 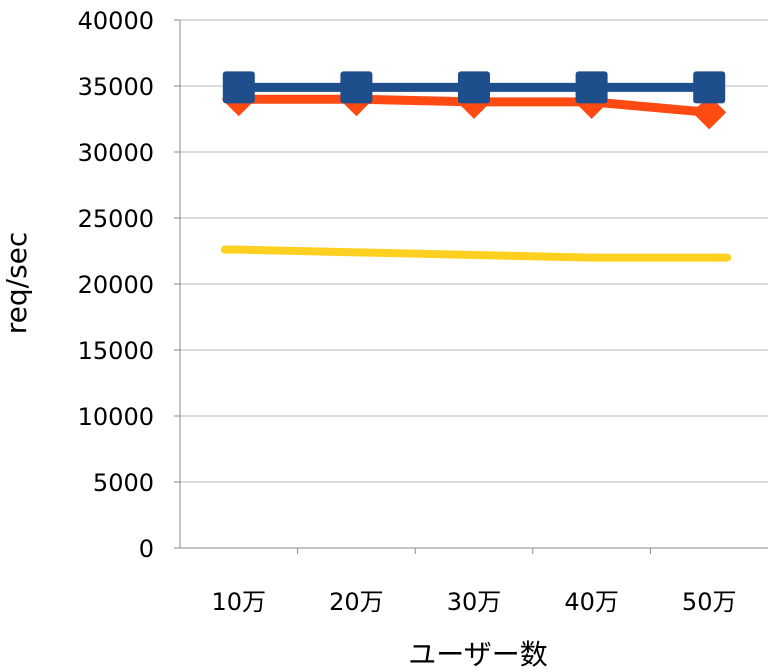 What do you see at coordinates (116, 21) in the screenshot?
I see `y-tick-label: 40000` at bounding box center [116, 21].